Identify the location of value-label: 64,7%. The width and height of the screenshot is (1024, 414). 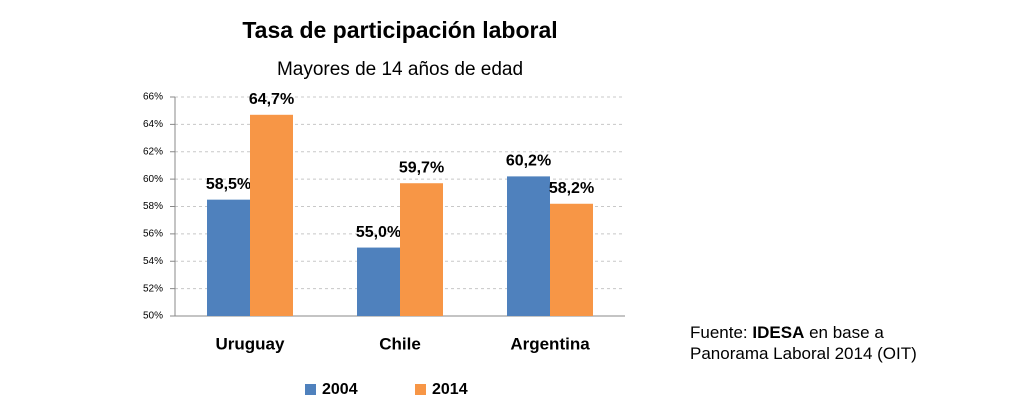
(271, 99).